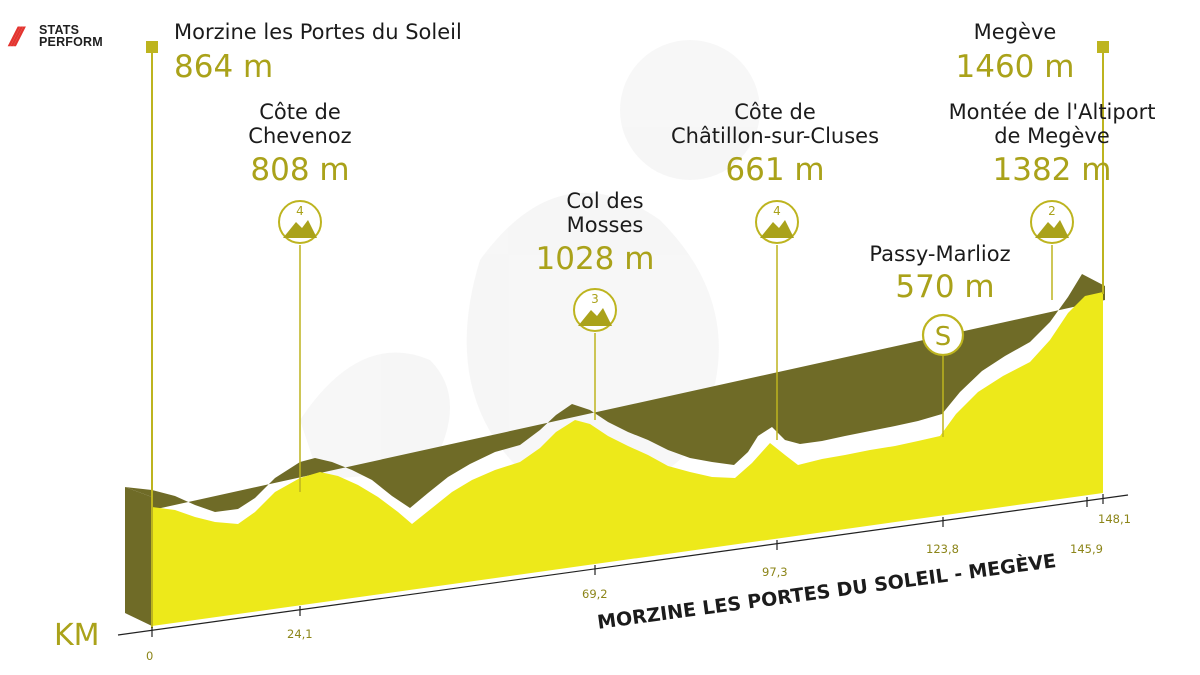 The height and width of the screenshot is (675, 1200). I want to click on badge-altiport: 2, so click(1052, 222).